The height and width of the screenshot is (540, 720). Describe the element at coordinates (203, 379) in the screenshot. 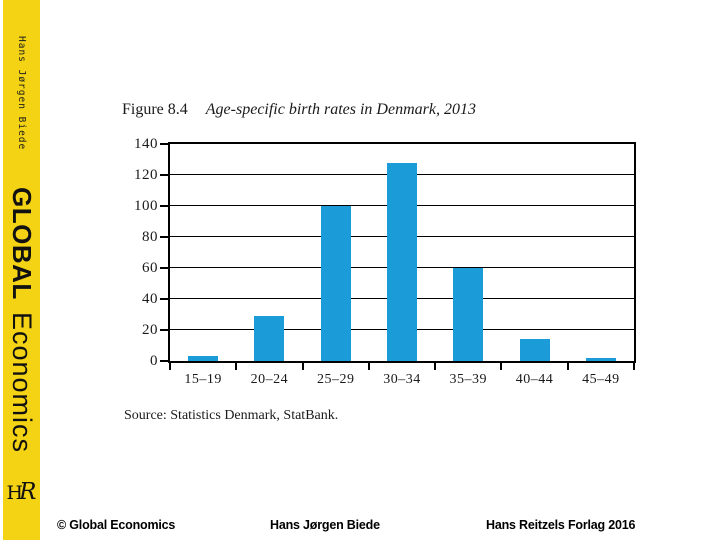

I see `x-tick-label: 15–19` at that location.